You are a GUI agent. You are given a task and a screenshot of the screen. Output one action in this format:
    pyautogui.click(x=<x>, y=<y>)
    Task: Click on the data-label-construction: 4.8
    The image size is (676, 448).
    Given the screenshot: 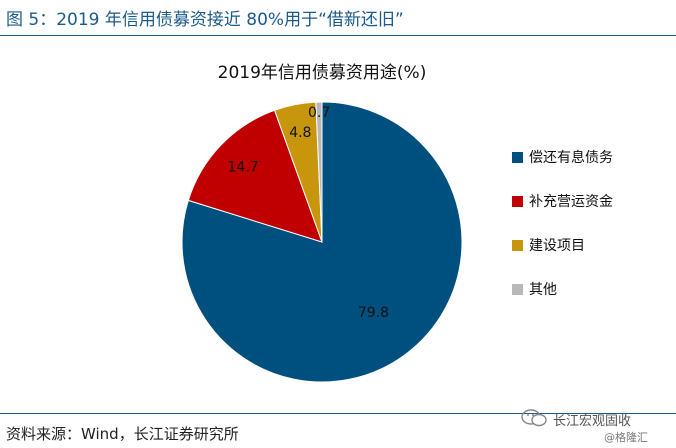 What is the action you would take?
    pyautogui.click(x=300, y=133)
    